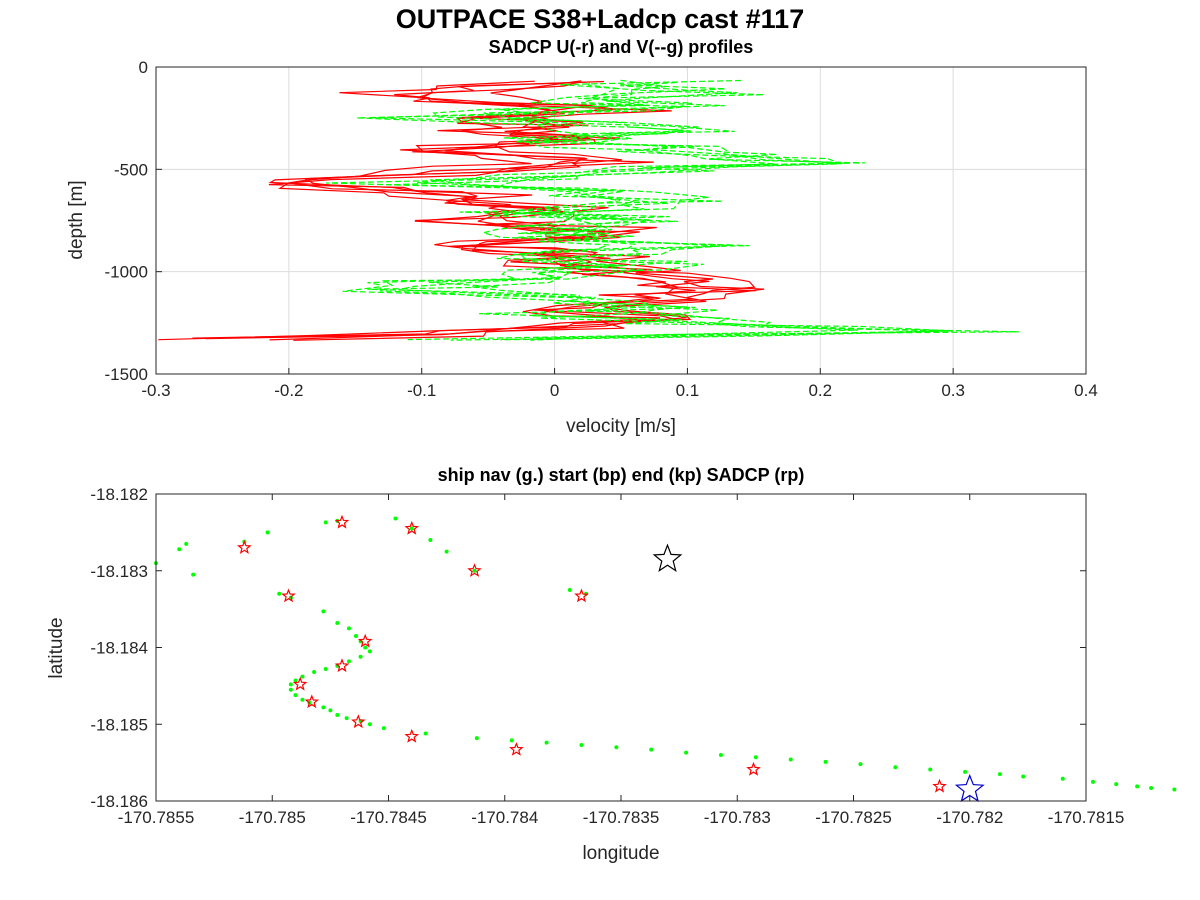 Image resolution: width=1200 pixels, height=900 pixels. I want to click on profiles-x-tick-label: -0.3, so click(155, 390).